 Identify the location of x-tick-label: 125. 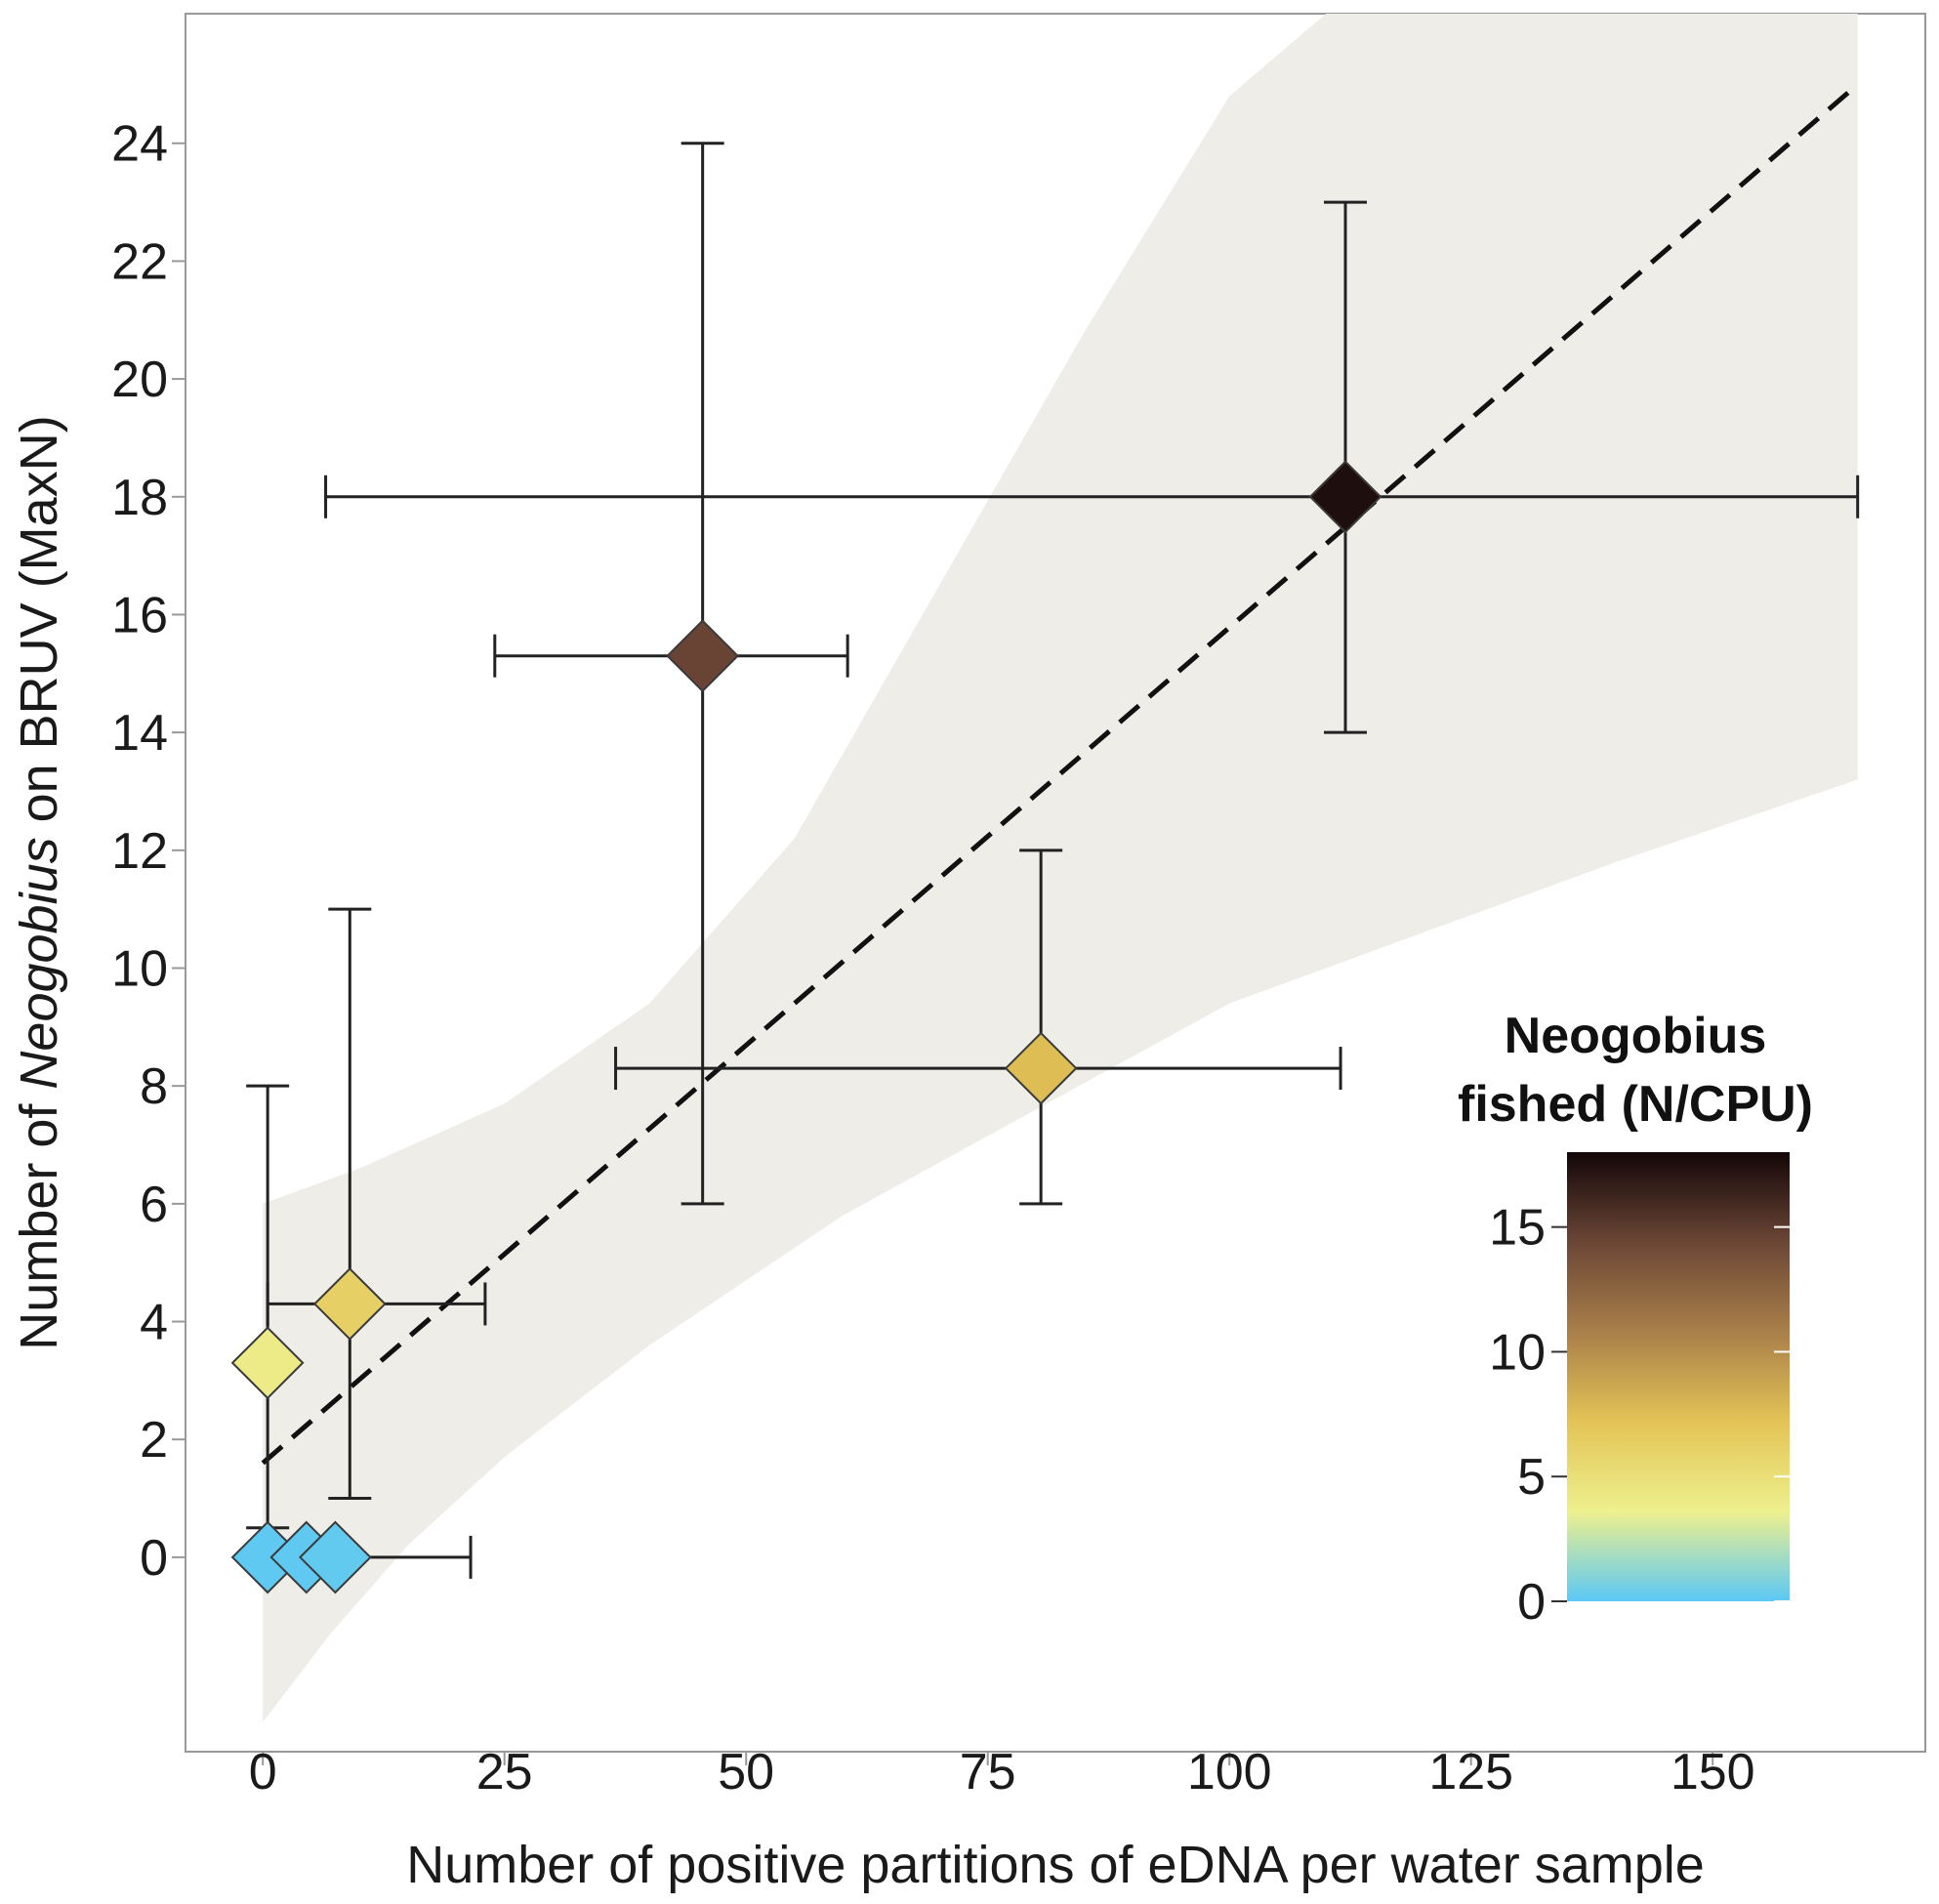
(1471, 1772).